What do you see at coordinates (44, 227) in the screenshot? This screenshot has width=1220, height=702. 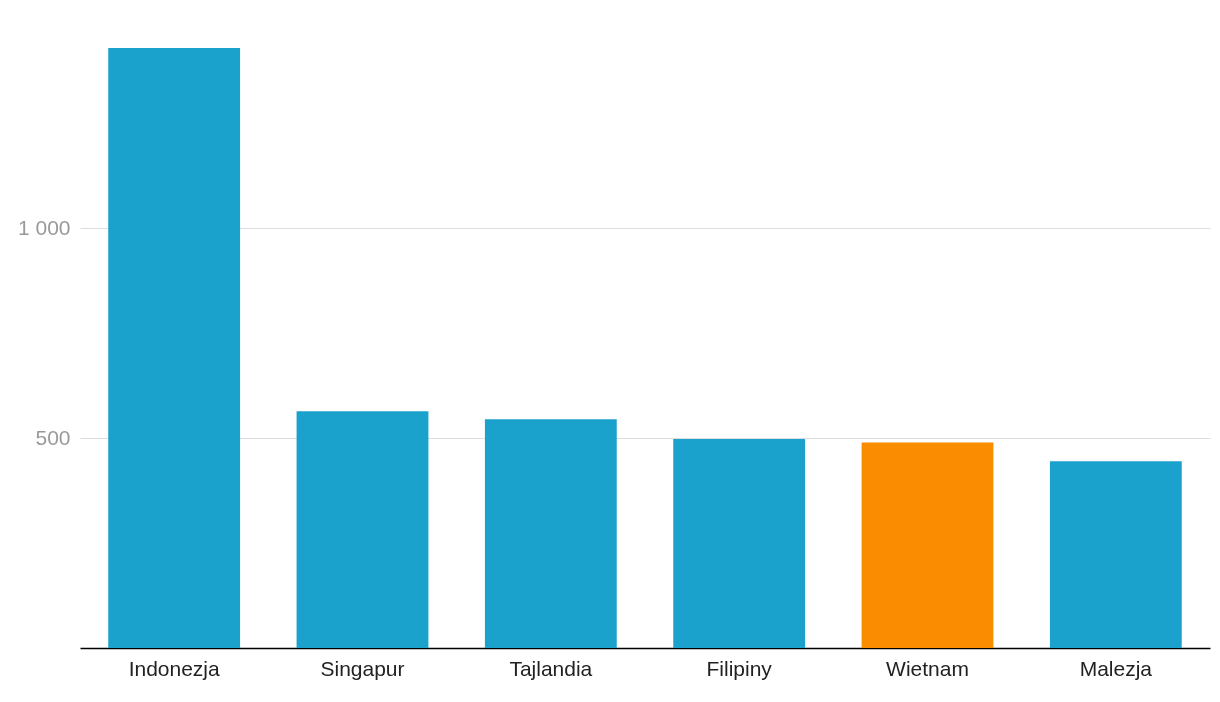 I see `y-tick-label: 1 000` at bounding box center [44, 227].